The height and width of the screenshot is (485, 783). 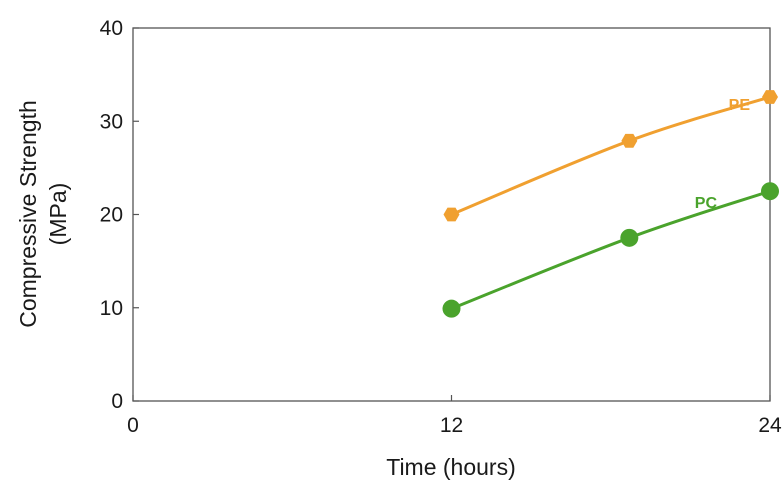 What do you see at coordinates (133, 425) in the screenshot?
I see `x-tick-label: 0` at bounding box center [133, 425].